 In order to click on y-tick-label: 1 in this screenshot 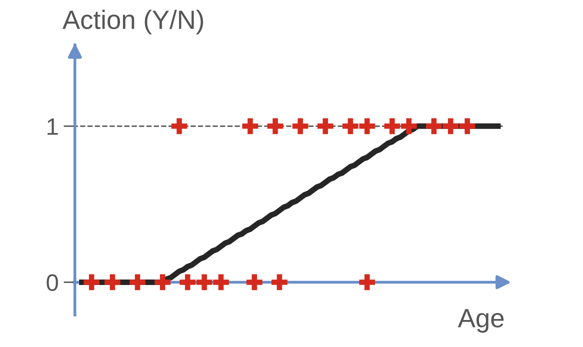, I will do `click(53, 126)`.